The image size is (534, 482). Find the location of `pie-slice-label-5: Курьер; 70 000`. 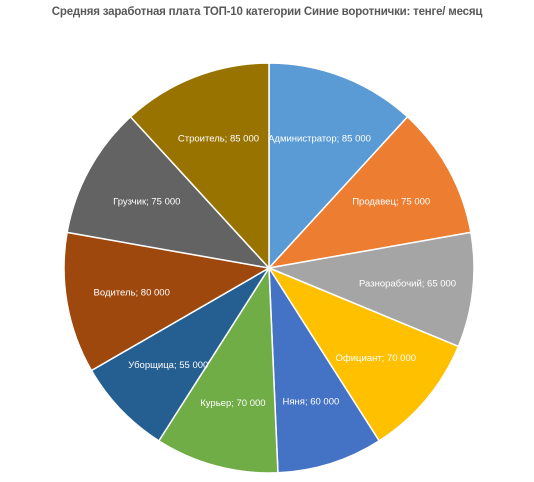

pie-slice-label-5: Курьер; 70 000 is located at coordinates (232, 403).